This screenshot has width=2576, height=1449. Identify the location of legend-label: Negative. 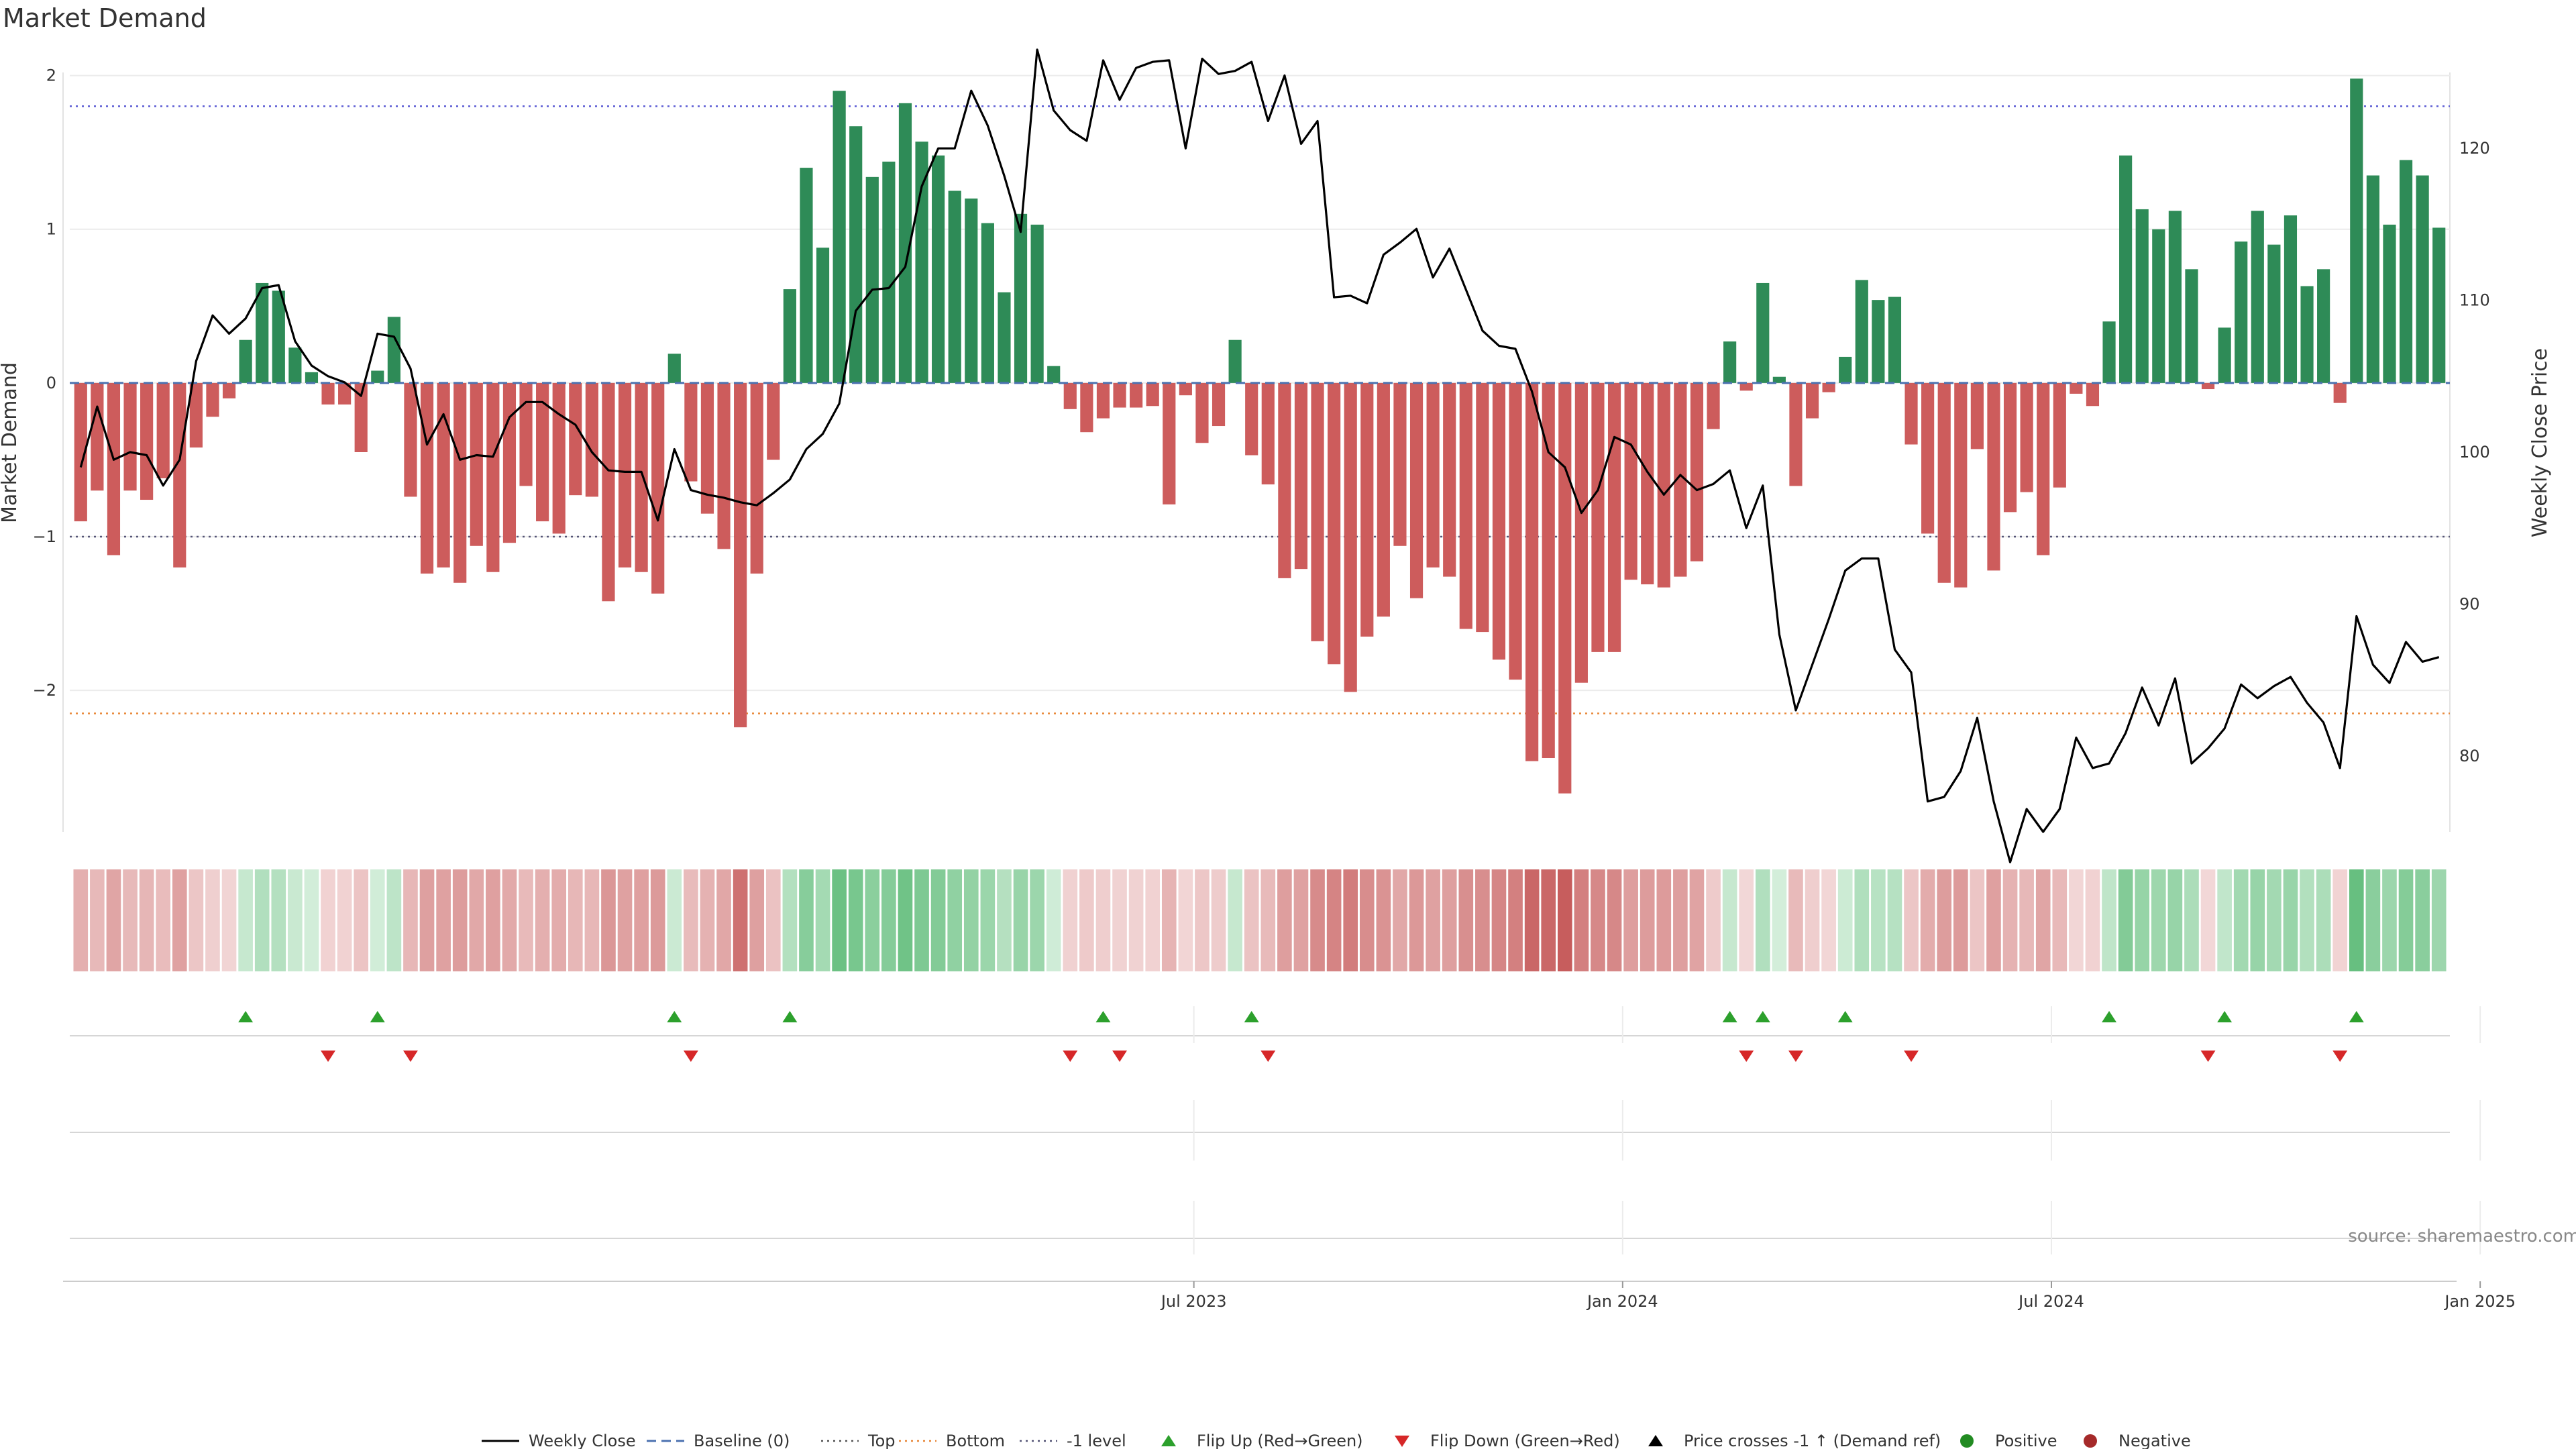
(2154, 1440).